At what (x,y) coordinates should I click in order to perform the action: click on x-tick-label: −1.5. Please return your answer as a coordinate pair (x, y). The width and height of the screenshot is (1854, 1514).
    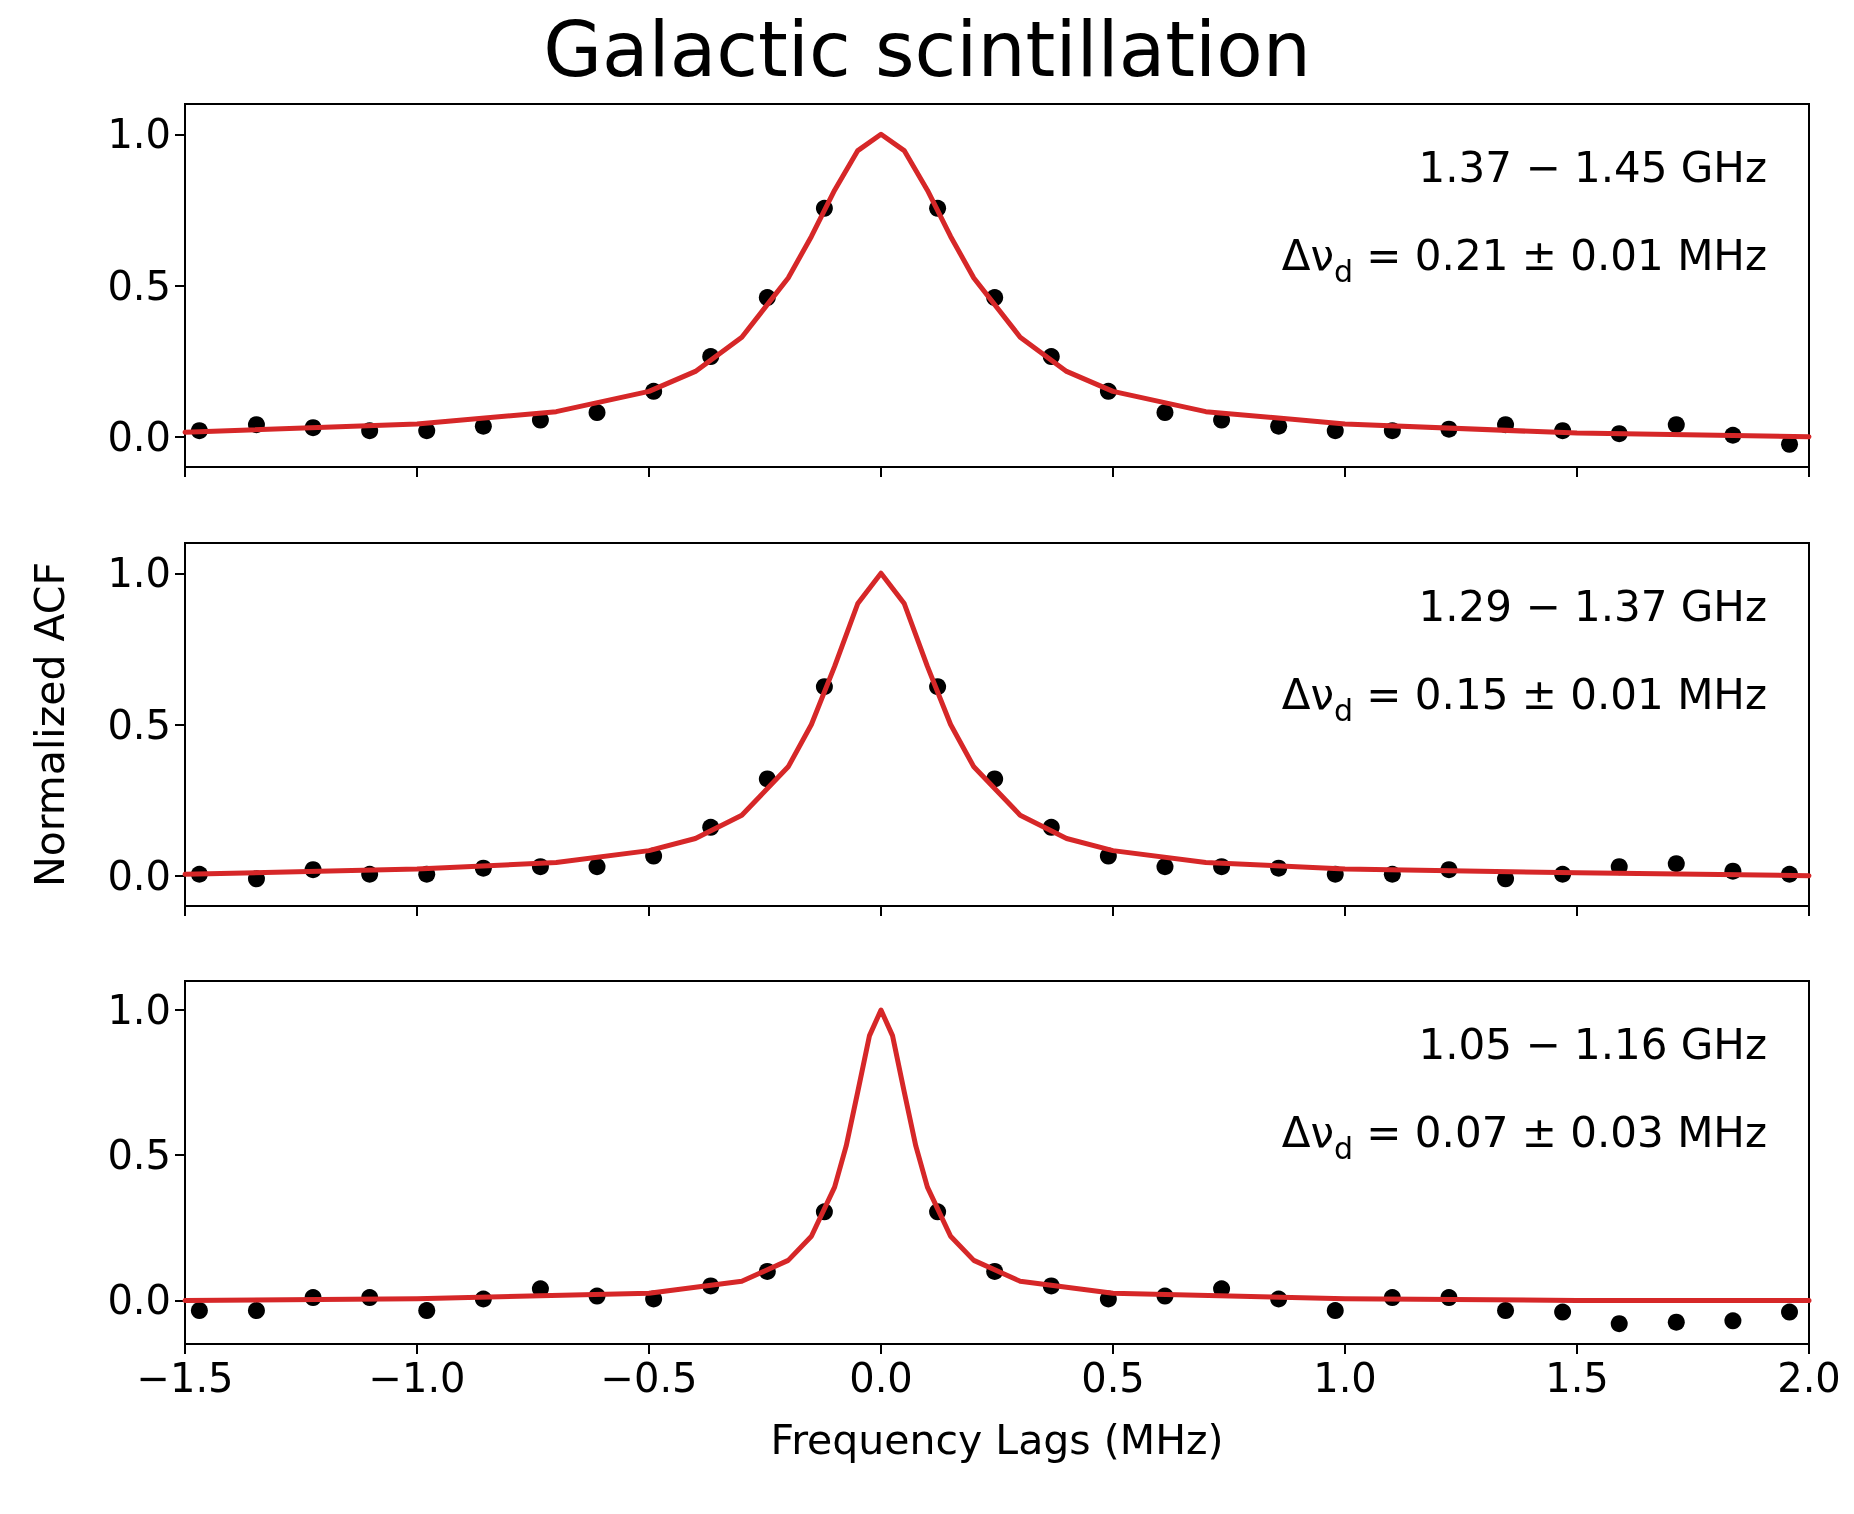
    Looking at the image, I should click on (185, 1378).